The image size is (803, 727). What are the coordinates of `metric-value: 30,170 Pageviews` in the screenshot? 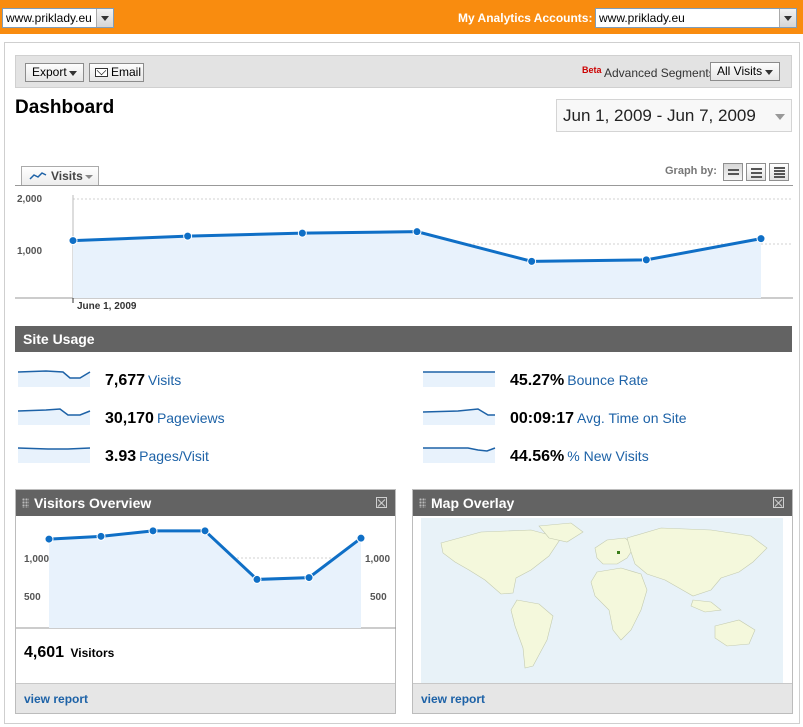 It's located at (165, 418).